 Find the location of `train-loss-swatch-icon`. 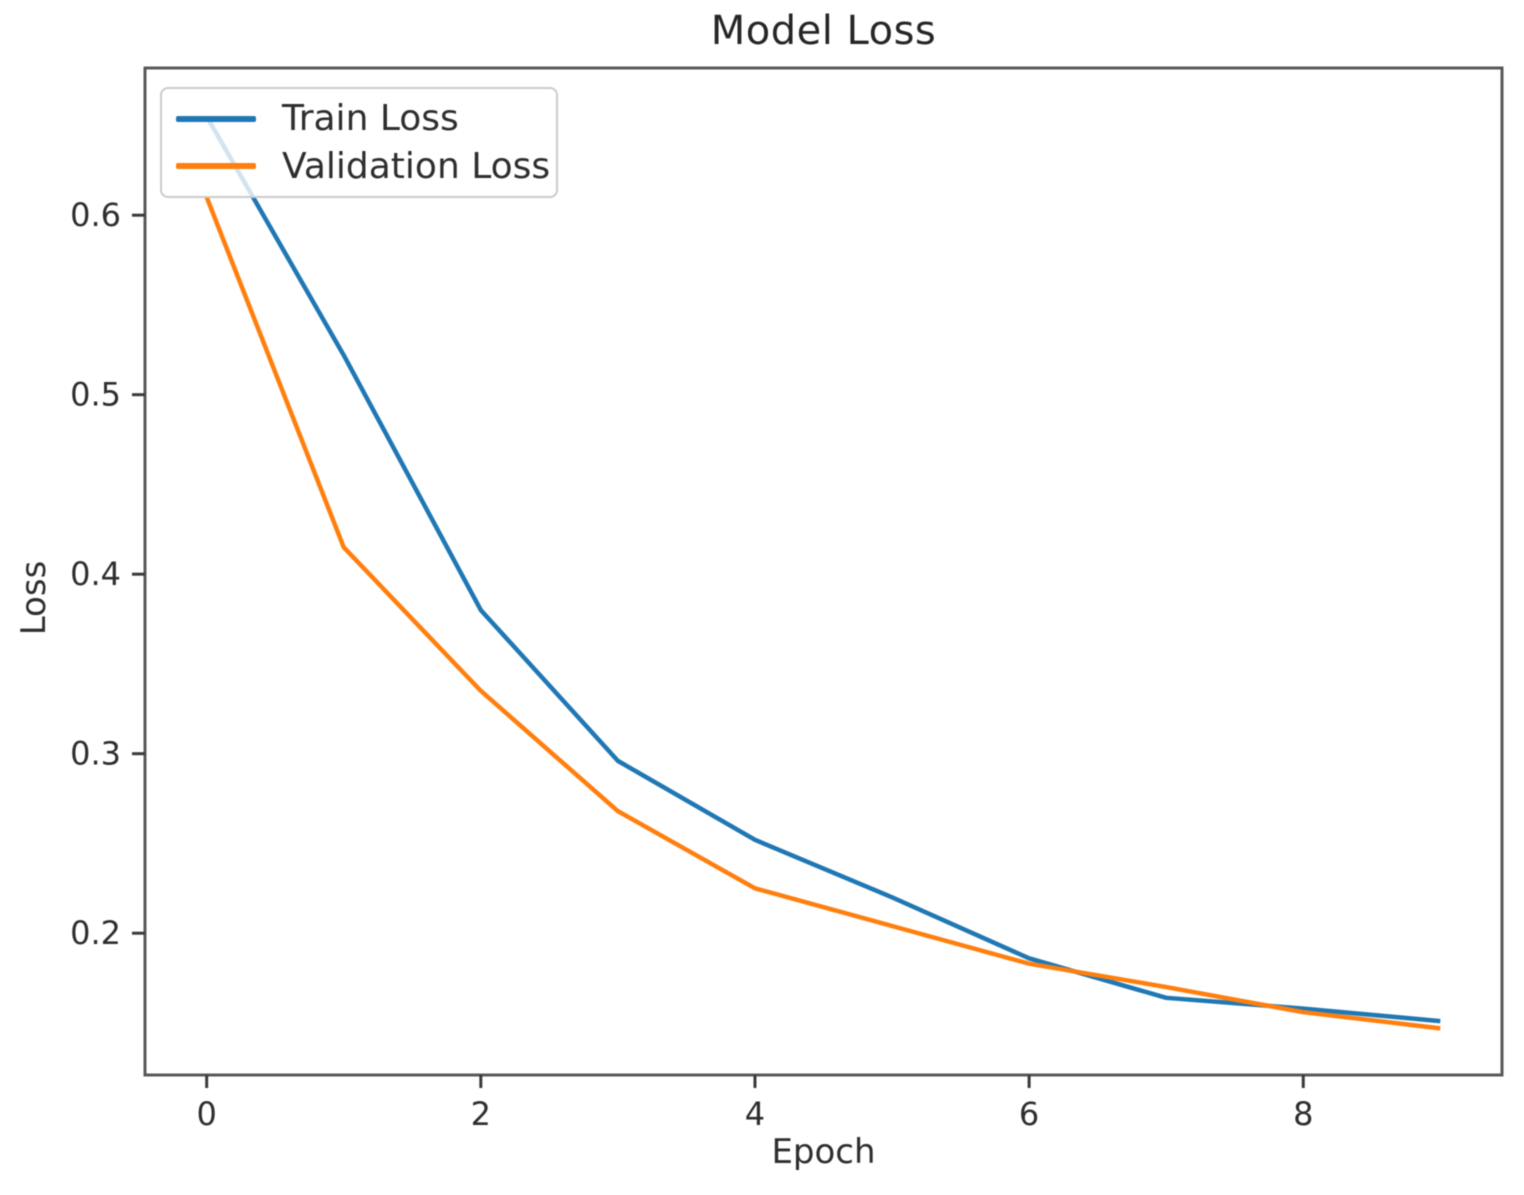

train-loss-swatch-icon is located at coordinates (216, 118).